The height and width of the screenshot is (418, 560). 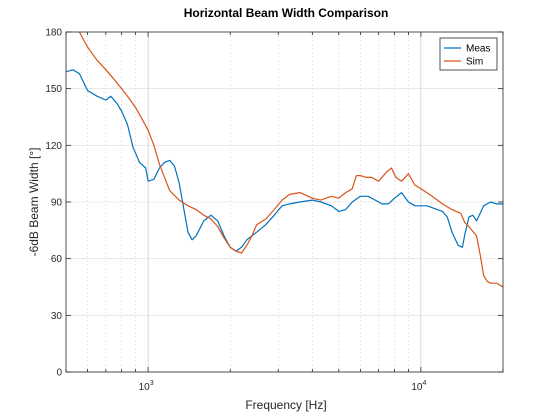 I want to click on y-tick-label: 150, so click(x=53, y=89).